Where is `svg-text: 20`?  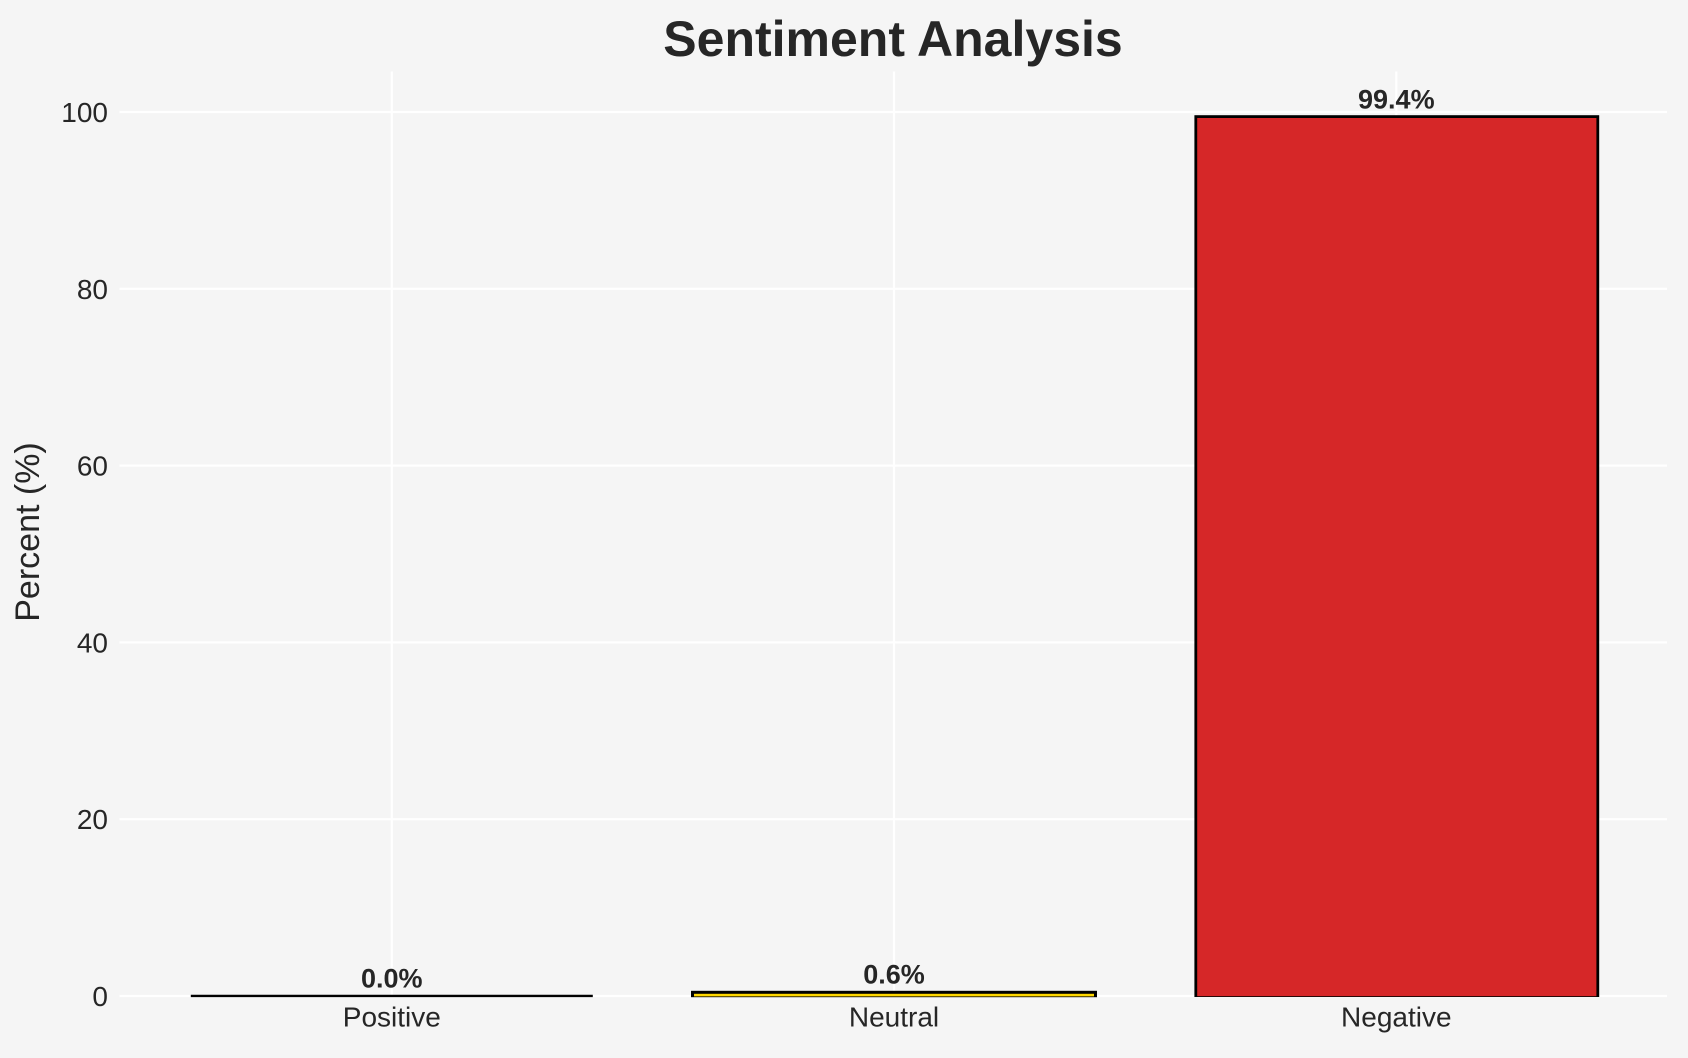
svg-text: 20 is located at coordinates (92, 819).